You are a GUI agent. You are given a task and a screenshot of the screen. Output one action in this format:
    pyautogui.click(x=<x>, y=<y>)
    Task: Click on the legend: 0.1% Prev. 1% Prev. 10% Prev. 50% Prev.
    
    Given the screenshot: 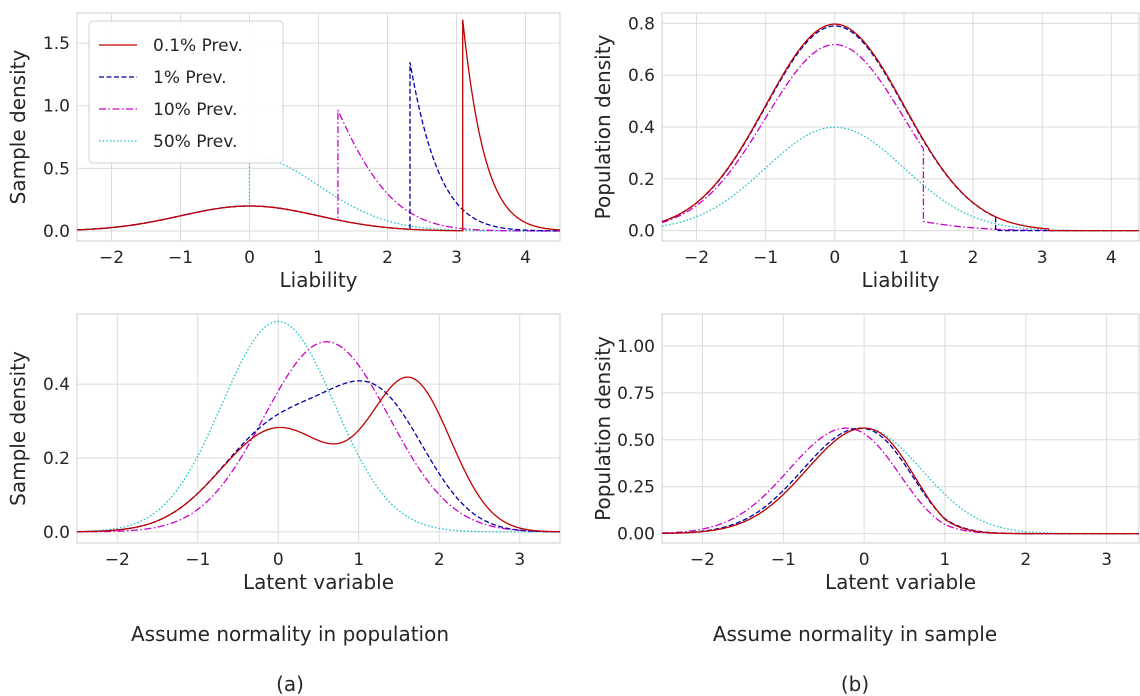 What is the action you would take?
    pyautogui.click(x=186, y=92)
    